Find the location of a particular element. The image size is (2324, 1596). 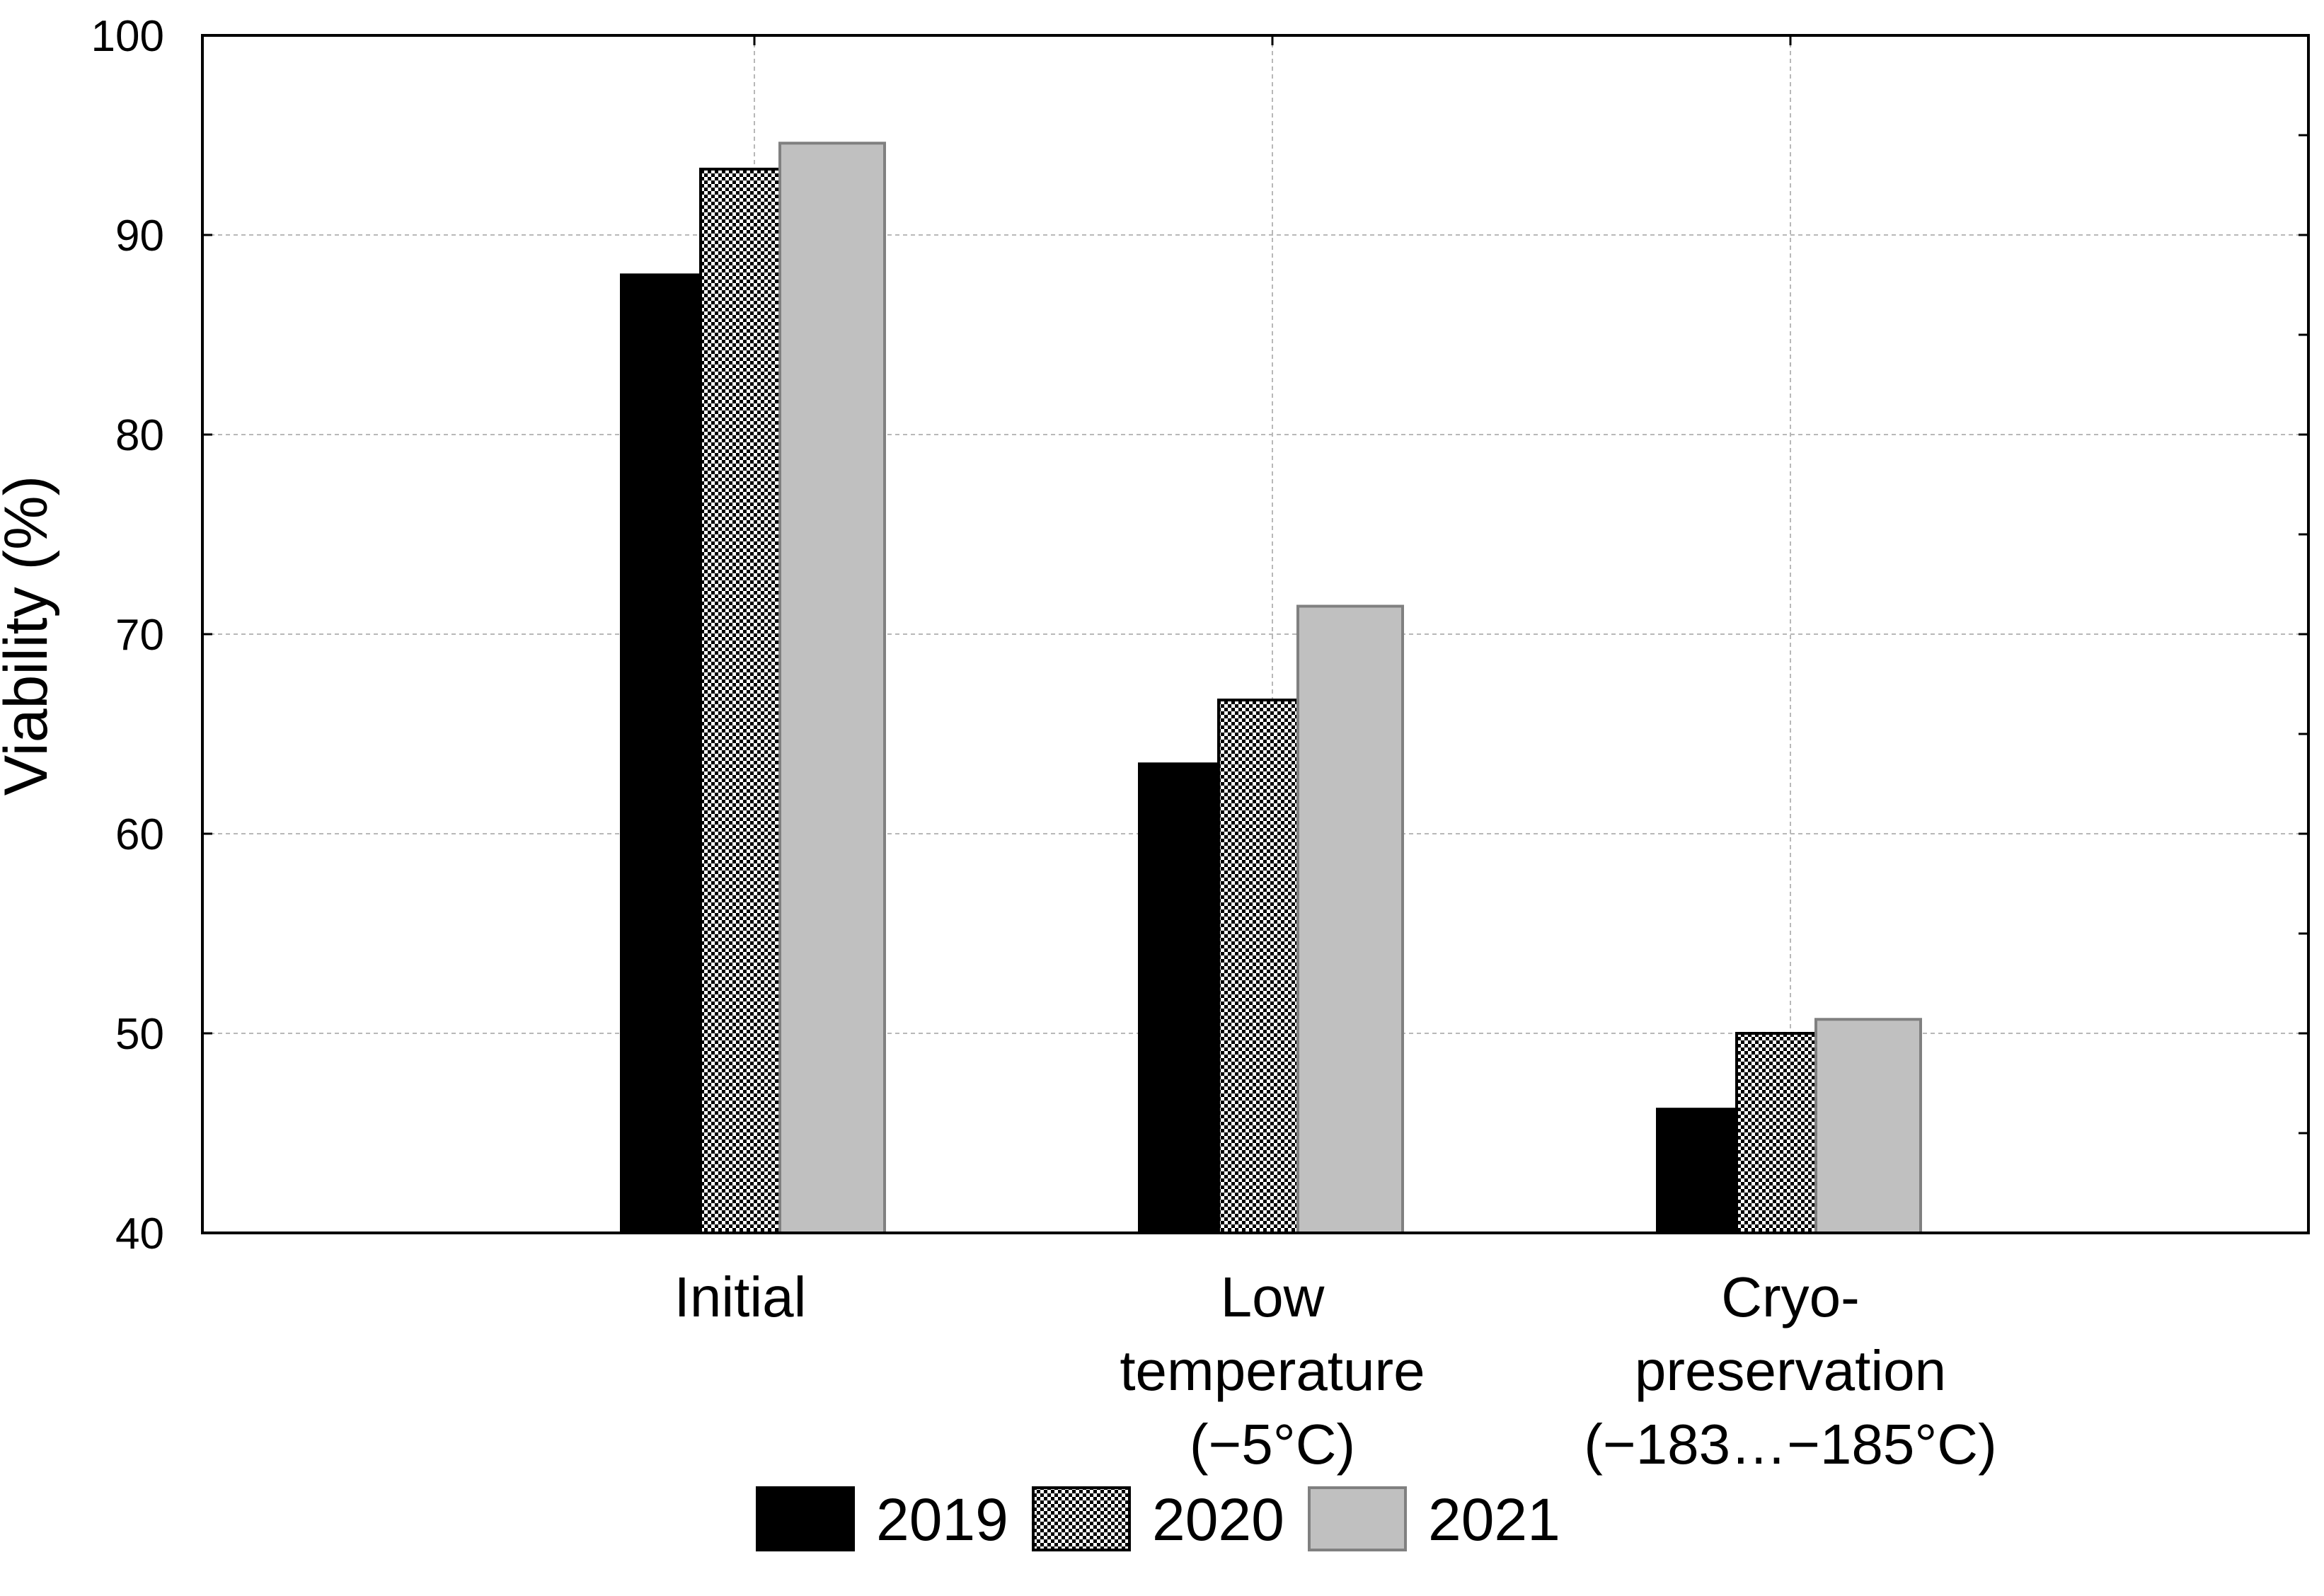

legend: 2019 2020 2021 is located at coordinates (1158, 1519).